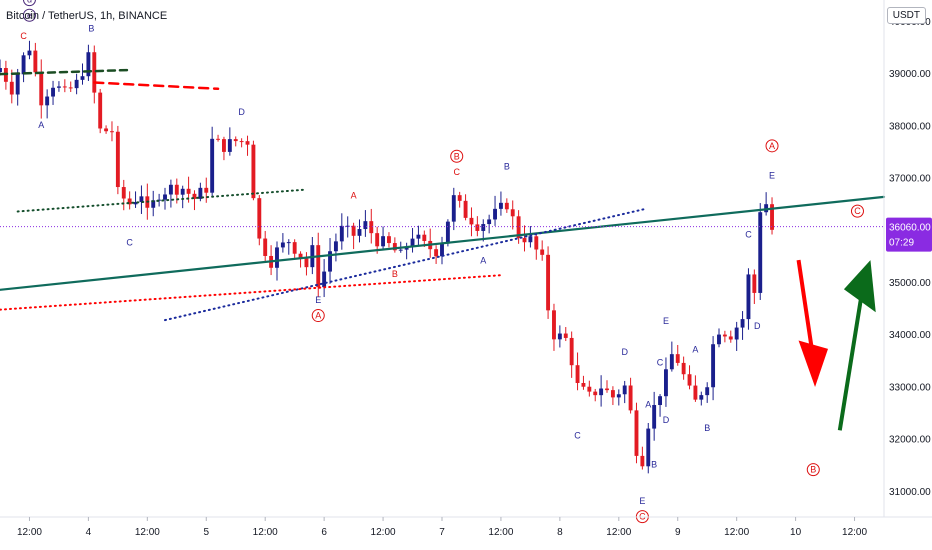 The image size is (932, 550). What do you see at coordinates (906, 15) in the screenshot?
I see `currency-unit-button: USDT` at bounding box center [906, 15].